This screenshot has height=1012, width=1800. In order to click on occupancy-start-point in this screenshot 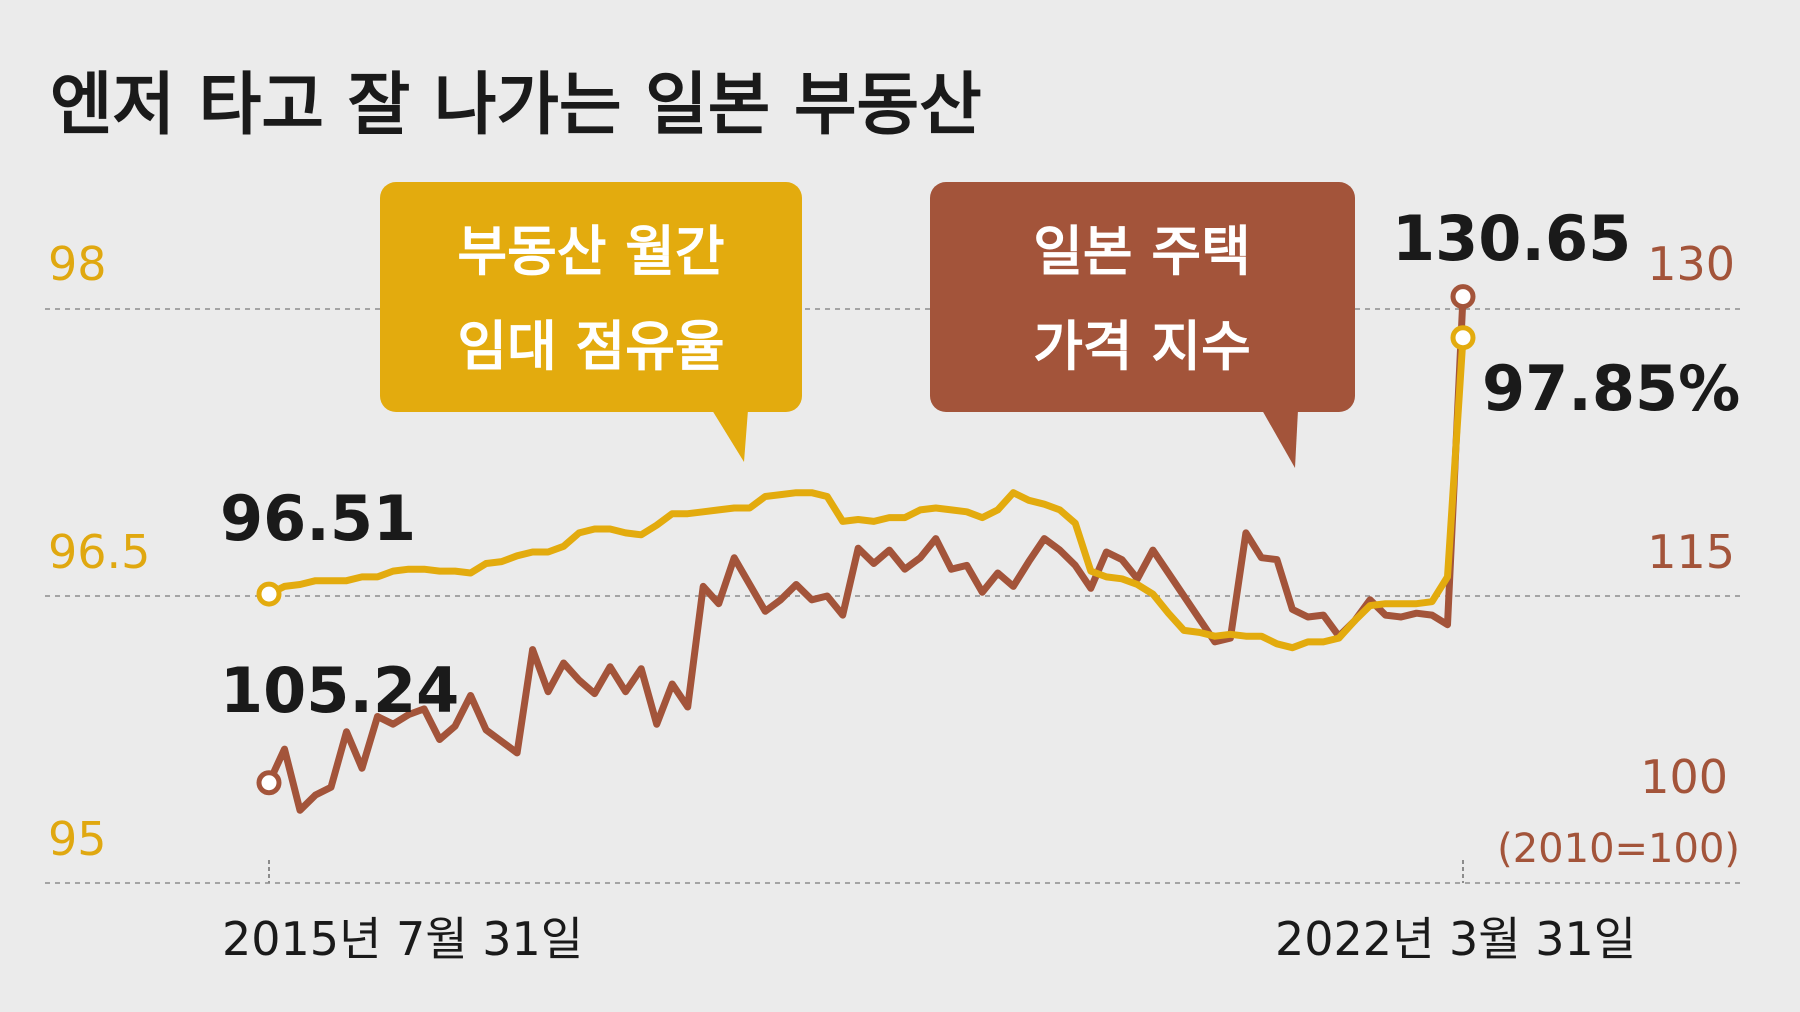, I will do `click(269, 594)`.